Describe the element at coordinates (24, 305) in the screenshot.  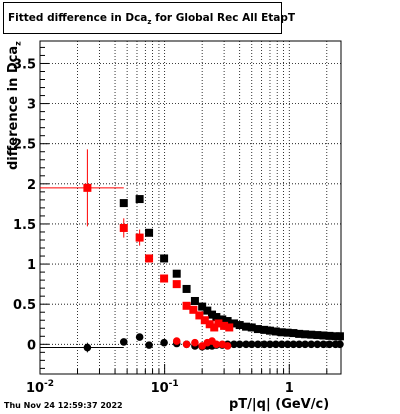
I see `y-tick-label: 0.5` at that location.